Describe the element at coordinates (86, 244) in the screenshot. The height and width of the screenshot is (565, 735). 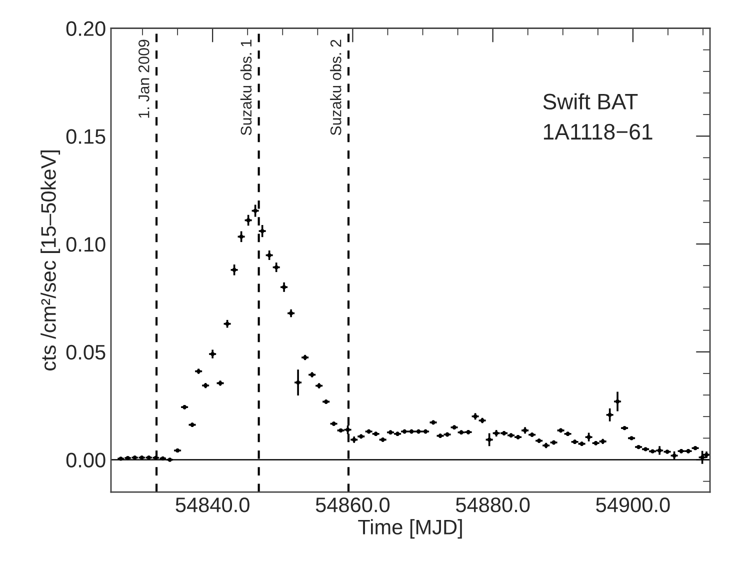
I see `y-tick-label: 0.10` at that location.